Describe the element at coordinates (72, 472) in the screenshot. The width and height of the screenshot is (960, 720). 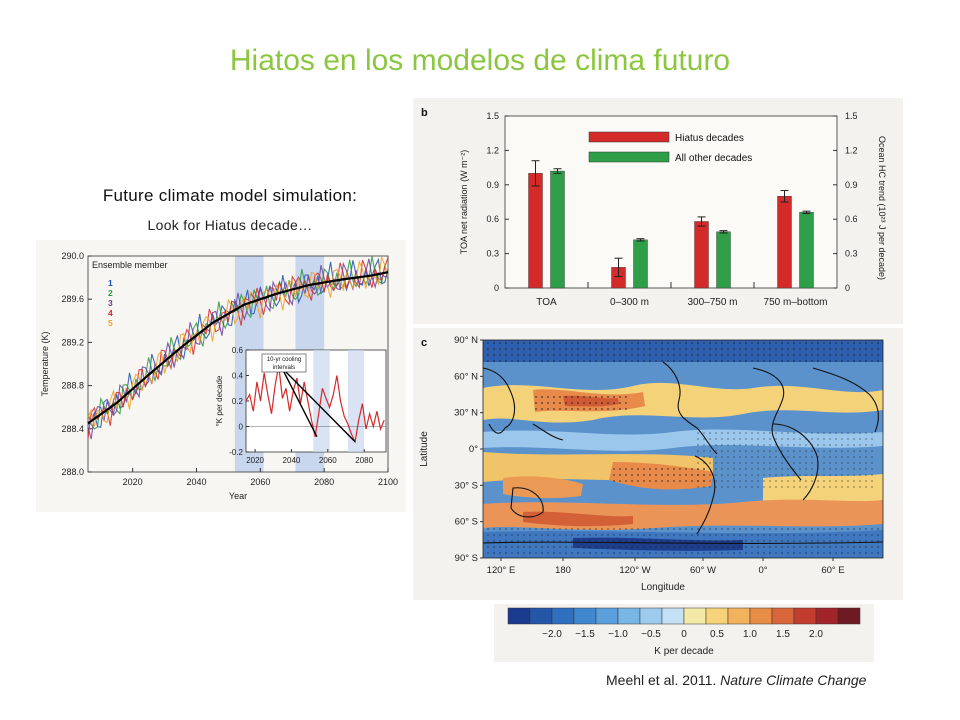
I see `y-tick-label: 288.0` at that location.